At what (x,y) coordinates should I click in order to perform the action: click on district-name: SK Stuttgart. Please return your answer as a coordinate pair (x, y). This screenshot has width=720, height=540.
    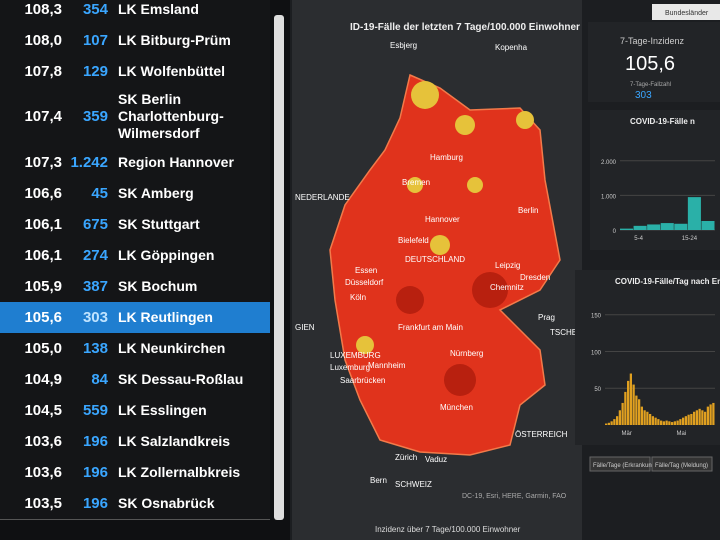
    Looking at the image, I should click on (159, 224).